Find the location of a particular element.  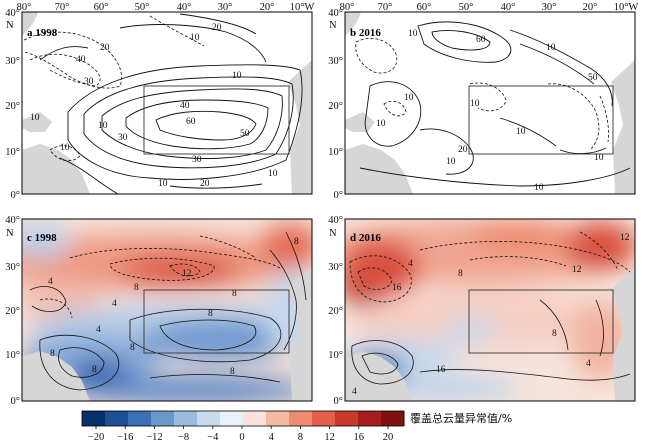

panel-d-land-africa is located at coordinates (623, 334).